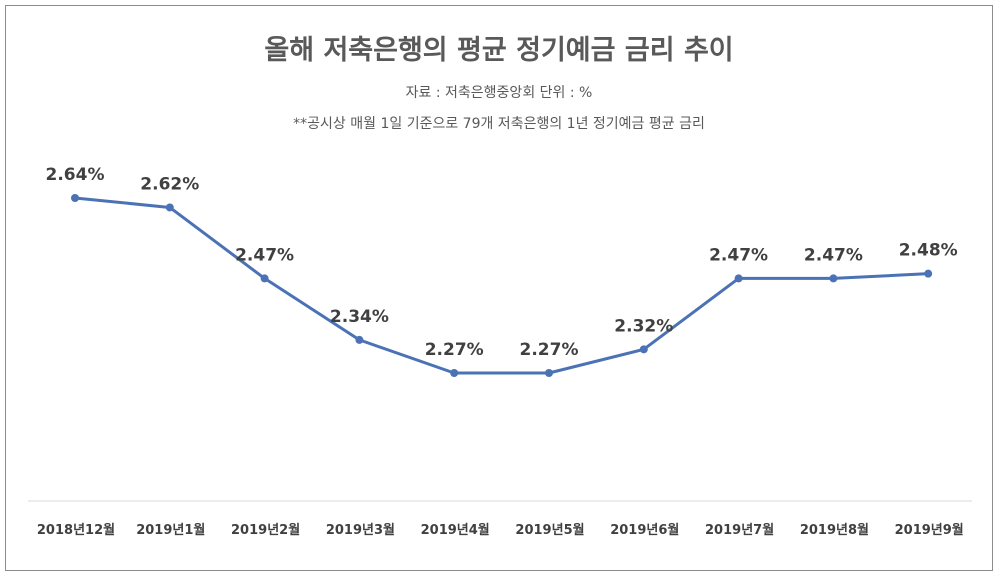 This screenshot has width=1000, height=579. Describe the element at coordinates (928, 251) in the screenshot. I see `data-label: 2.48%` at that location.